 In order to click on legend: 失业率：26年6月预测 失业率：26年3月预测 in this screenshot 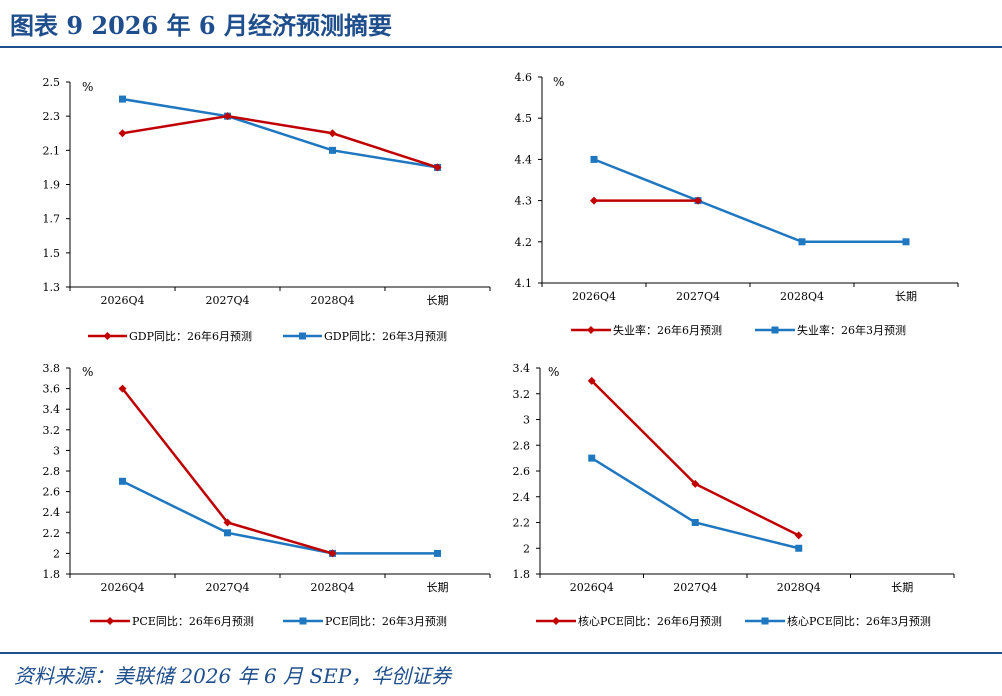, I will do `click(738, 330)`.